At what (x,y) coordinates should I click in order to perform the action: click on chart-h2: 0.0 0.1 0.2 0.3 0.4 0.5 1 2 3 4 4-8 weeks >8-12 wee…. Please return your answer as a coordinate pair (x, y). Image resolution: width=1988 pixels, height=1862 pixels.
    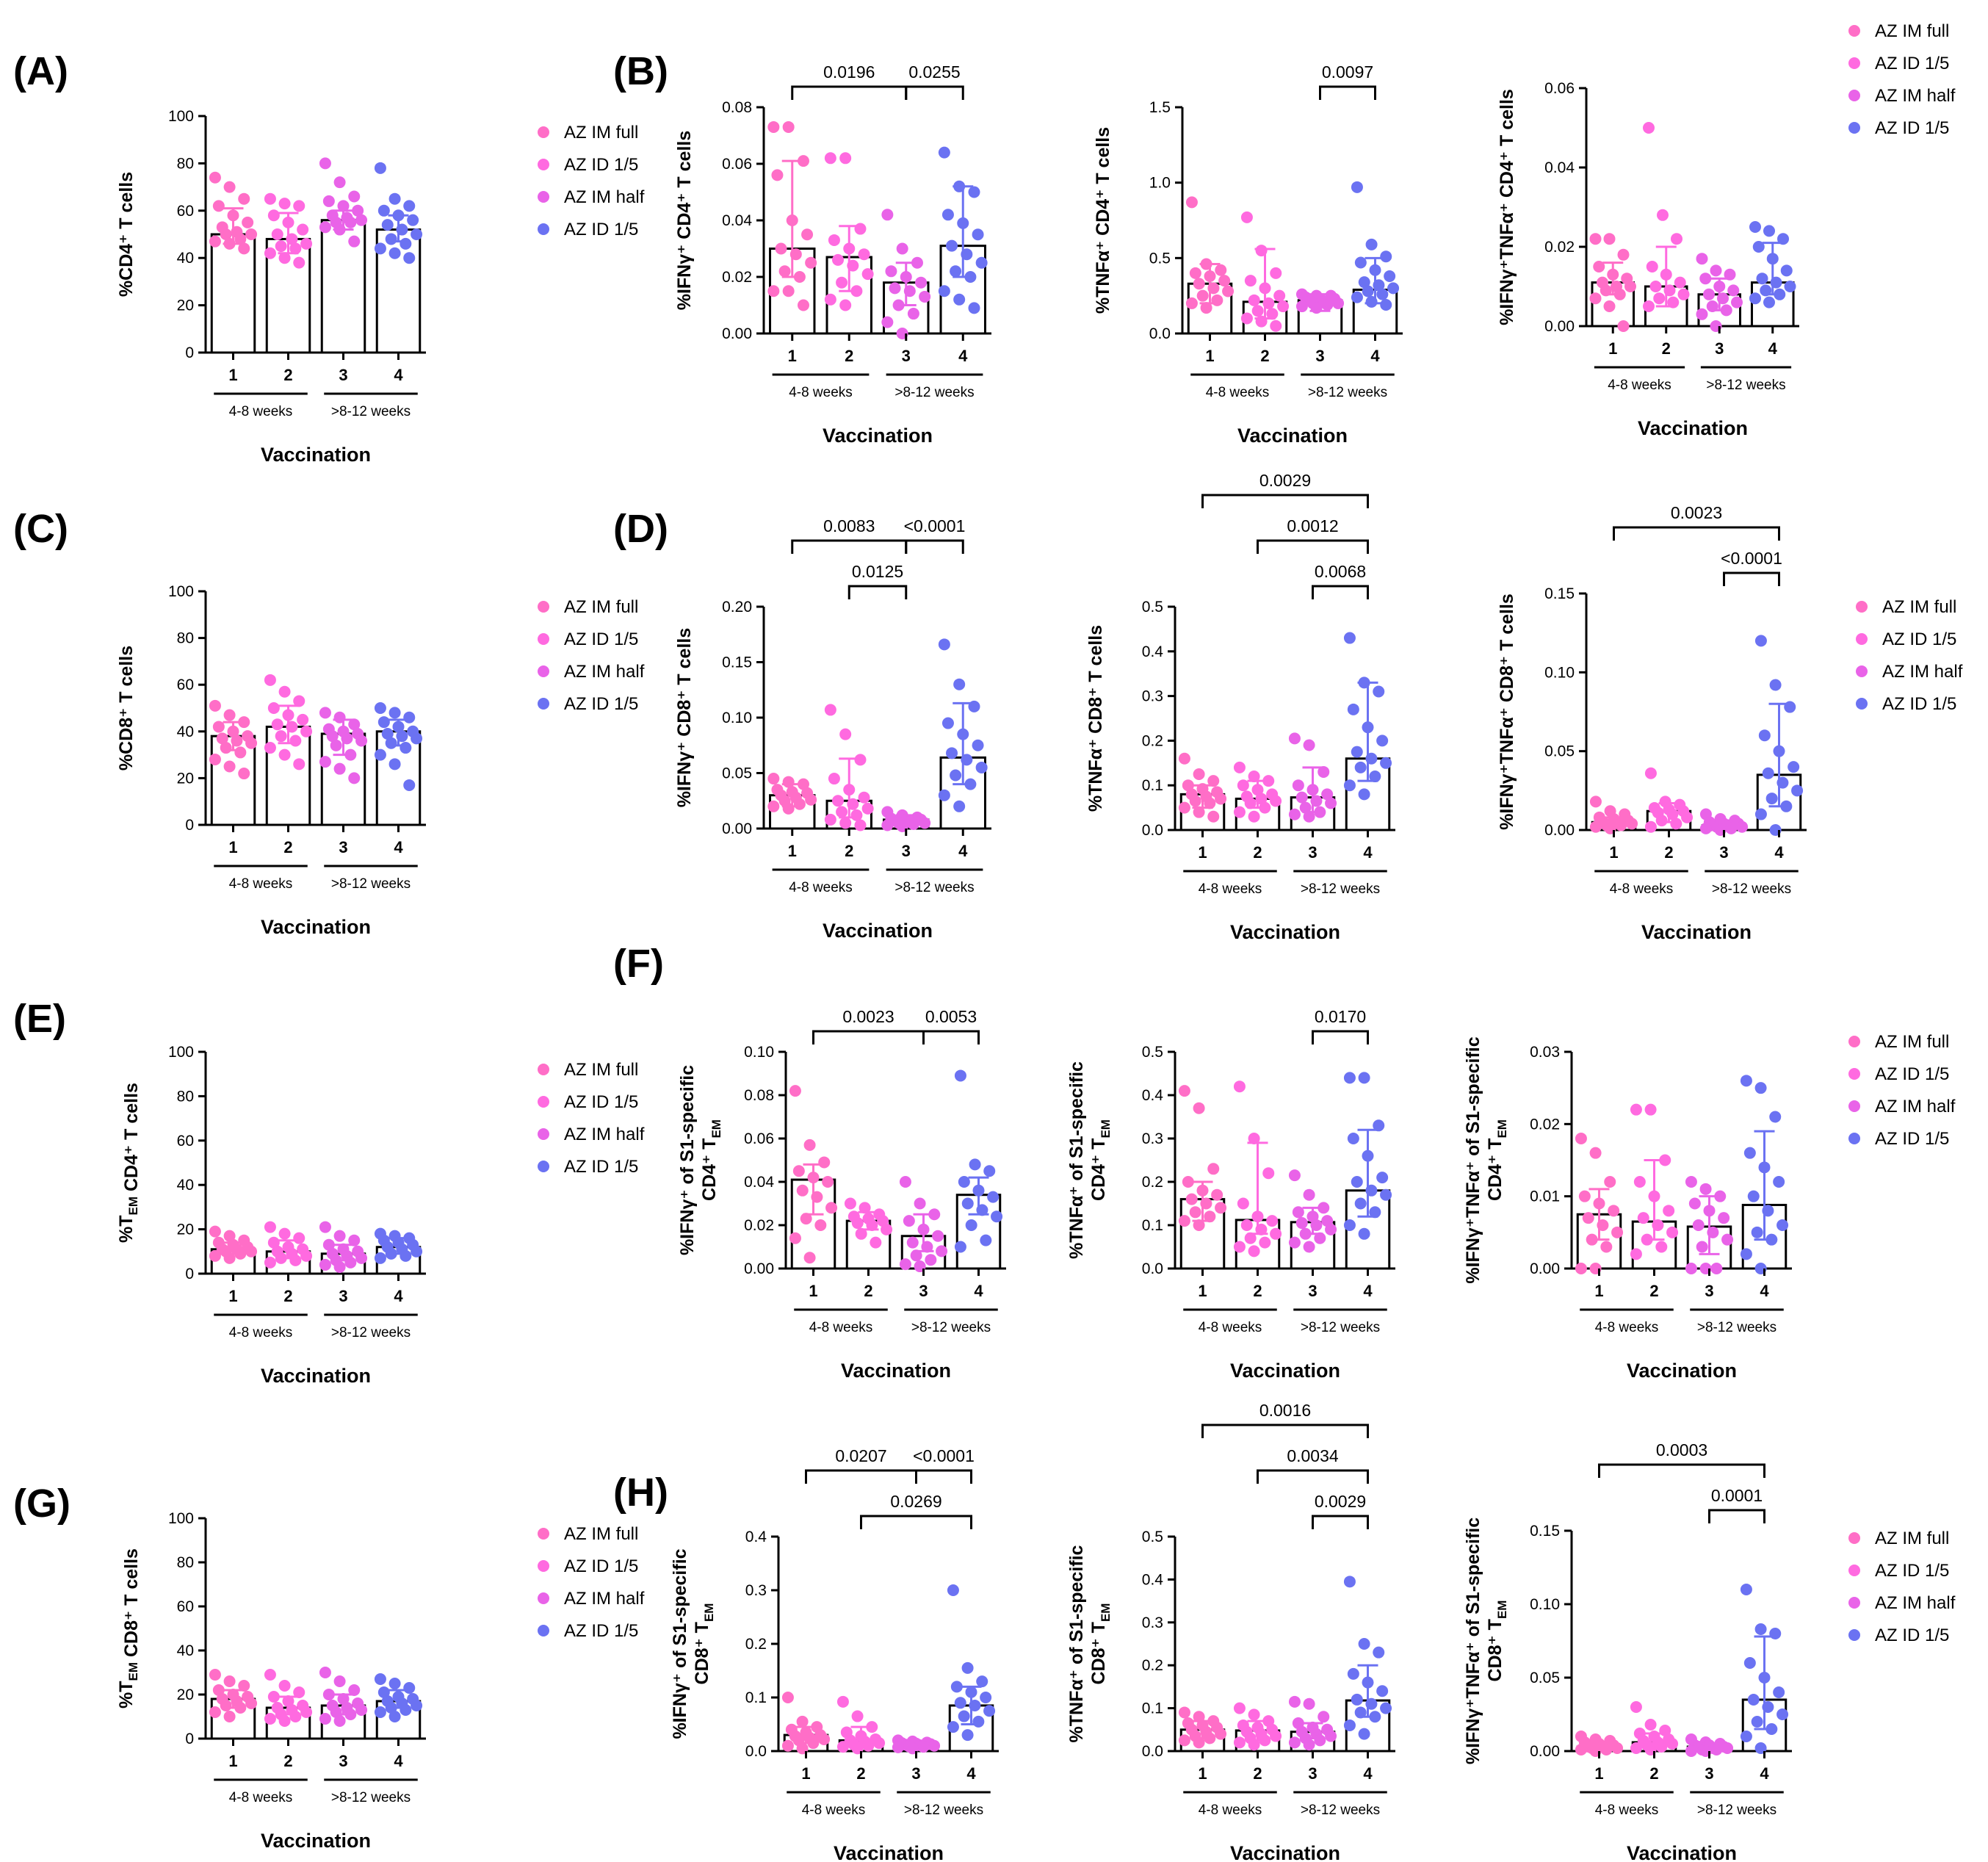
    Looking at the image, I should click on (1231, 1631).